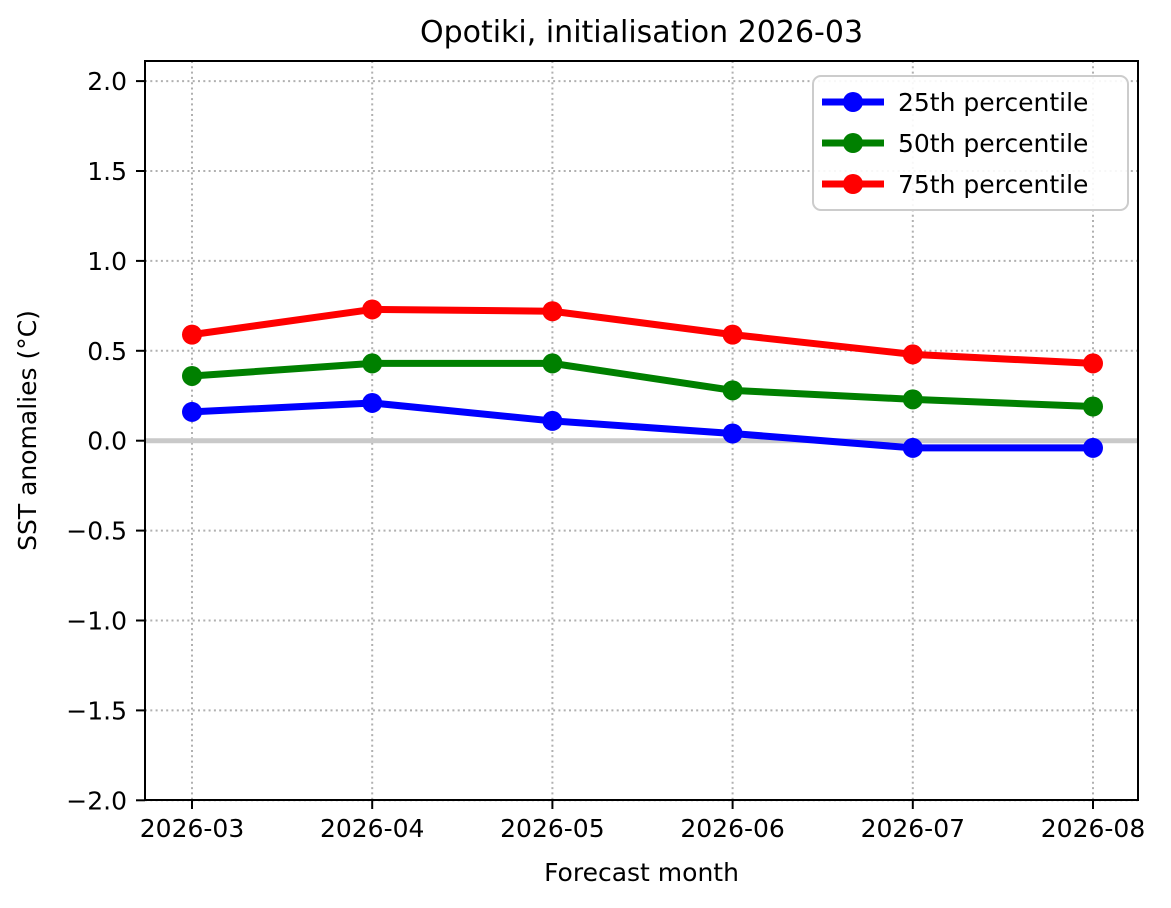  What do you see at coordinates (96, 531) in the screenshot?
I see `y-tick-label: −0.5` at bounding box center [96, 531].